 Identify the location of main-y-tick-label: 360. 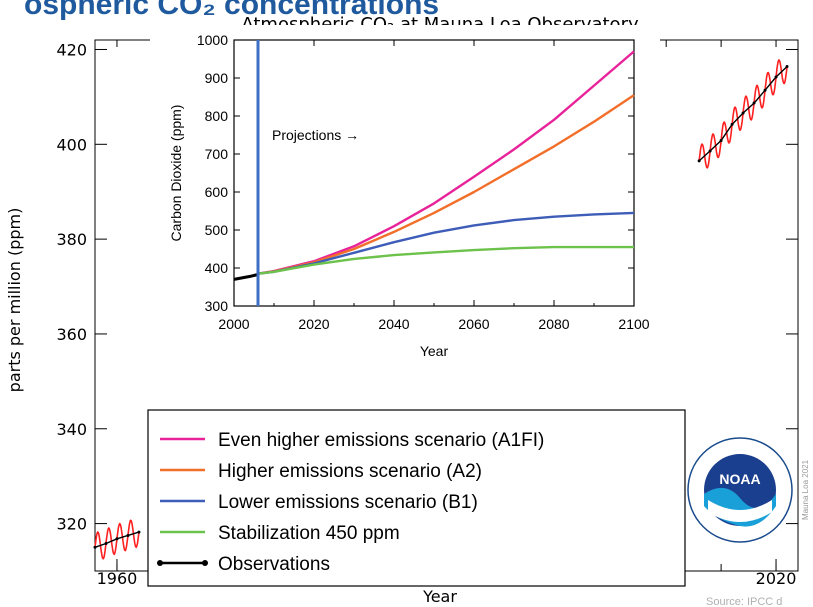
(71, 334).